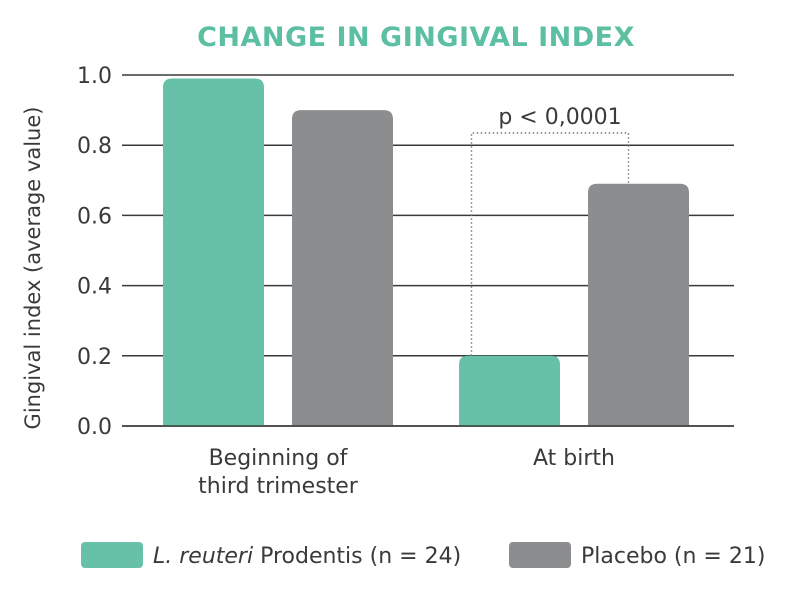 This screenshot has height=591, width=800. I want to click on y-tick-label: 0.4, so click(94, 287).